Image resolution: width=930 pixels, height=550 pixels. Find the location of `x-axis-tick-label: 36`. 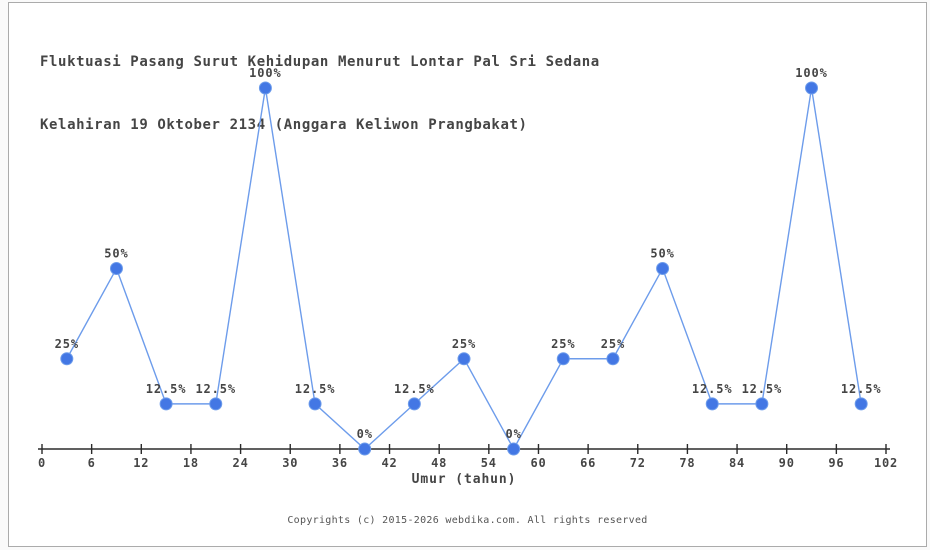

x-axis-tick-label: 36 is located at coordinates (340, 463).